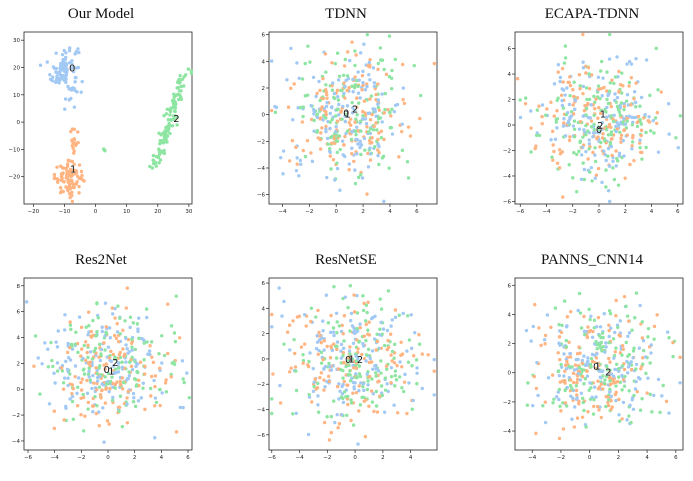 The height and width of the screenshot is (481, 693). Describe the element at coordinates (592, 359) in the screenshot. I see `chart-panel-5: PANNS_CNN14 −4 −2 0 2 4 6 −4 −2 0 2 4 6 0 1 2` at that location.